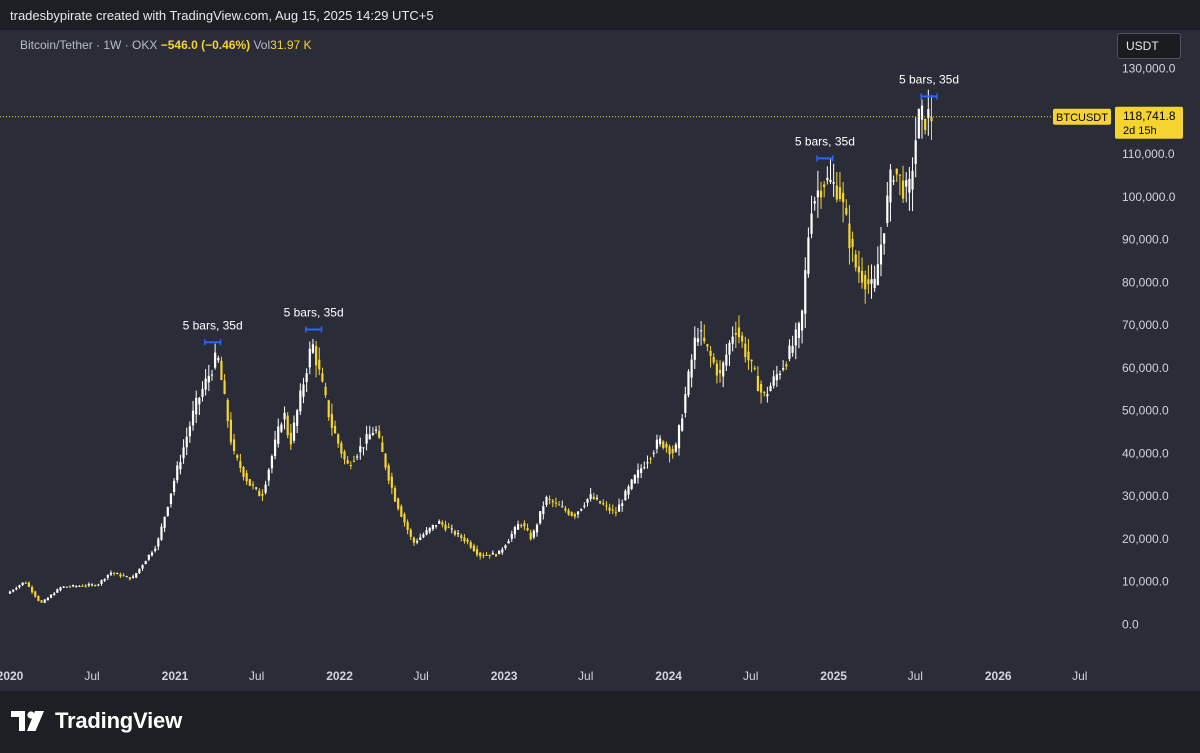 This screenshot has height=753, width=1200. Describe the element at coordinates (668, 676) in the screenshot. I see `x-axis-label: 2024` at that location.